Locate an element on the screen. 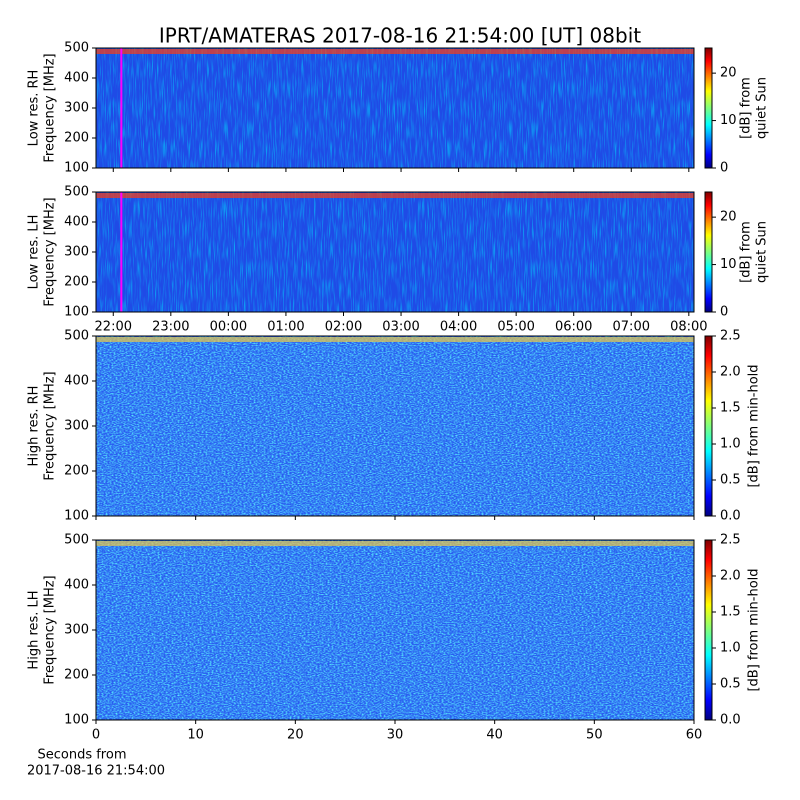 The width and height of the screenshot is (800, 800). x-tick-label: 10 is located at coordinates (195, 735).